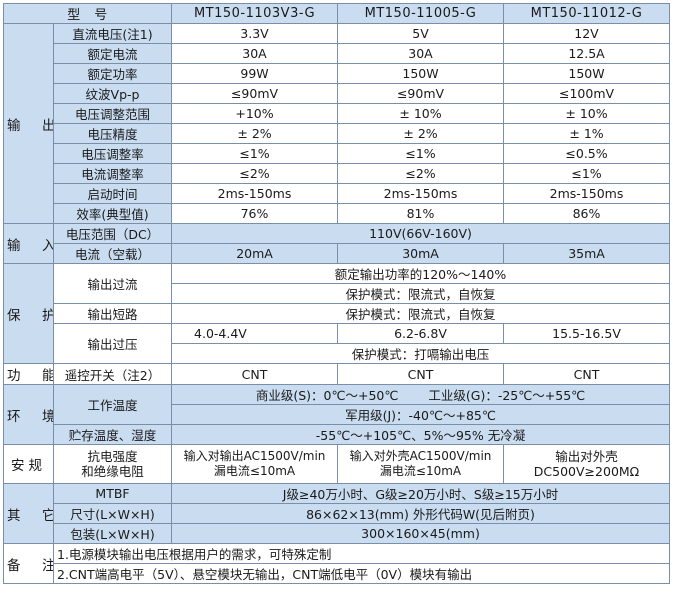 The image size is (673, 609). I want to click on safety-input-output: 输入对输出AC1500V/min 漏电流≤10mA, so click(255, 464).